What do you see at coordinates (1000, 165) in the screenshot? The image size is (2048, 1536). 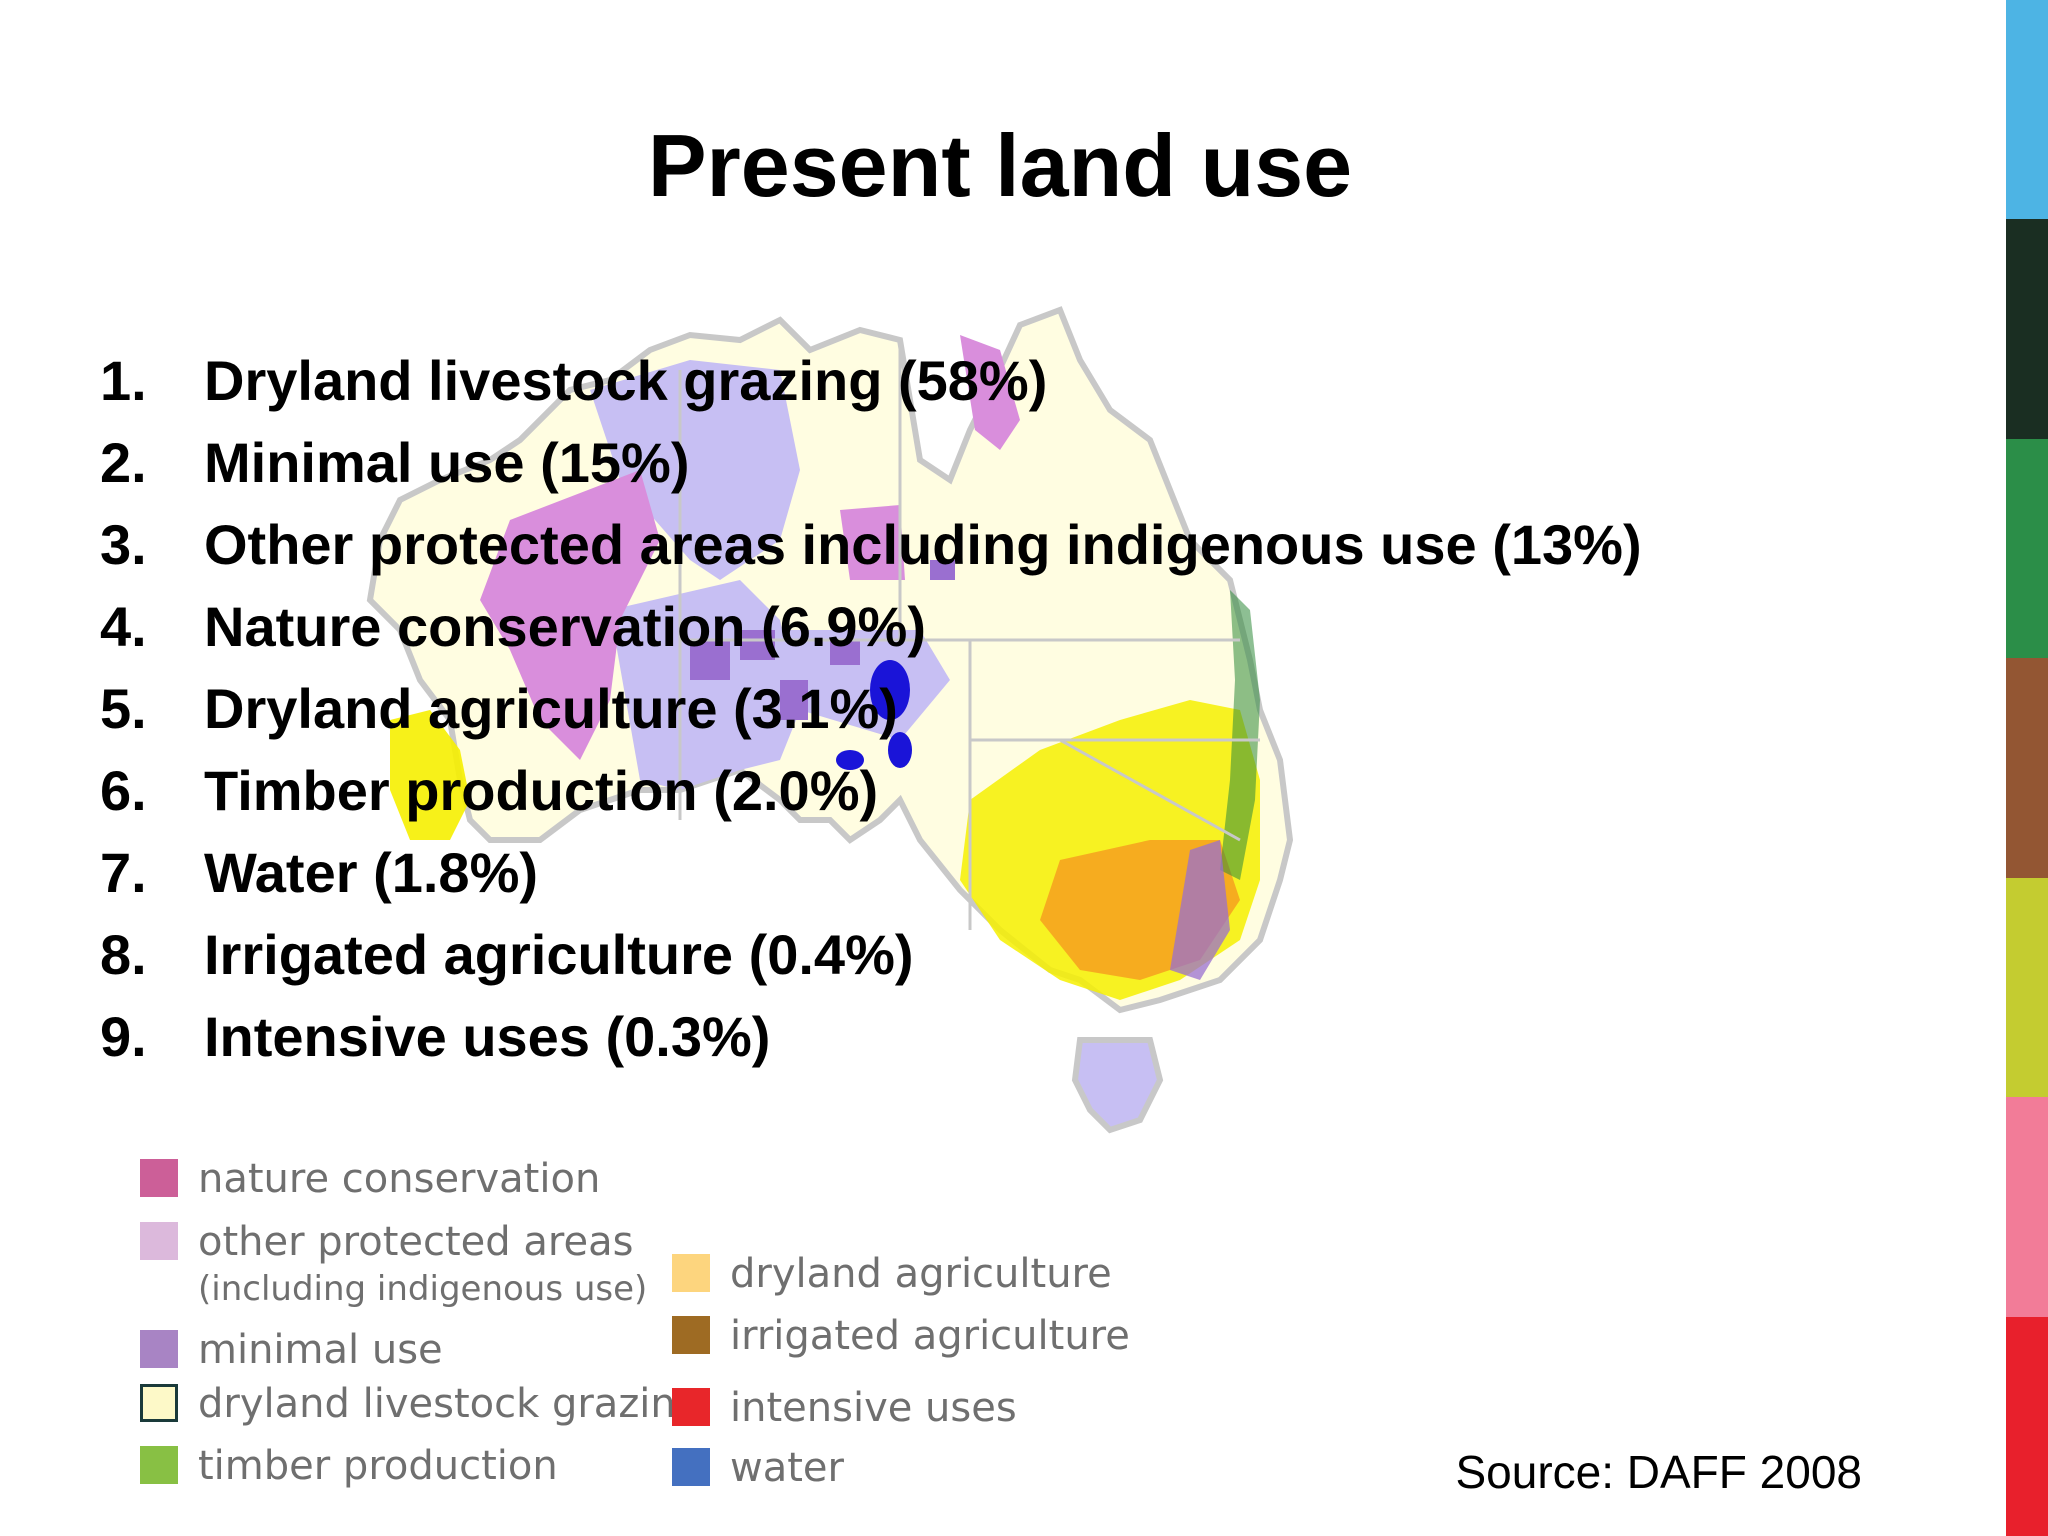 I see `slide-title: Present land use` at bounding box center [1000, 165].